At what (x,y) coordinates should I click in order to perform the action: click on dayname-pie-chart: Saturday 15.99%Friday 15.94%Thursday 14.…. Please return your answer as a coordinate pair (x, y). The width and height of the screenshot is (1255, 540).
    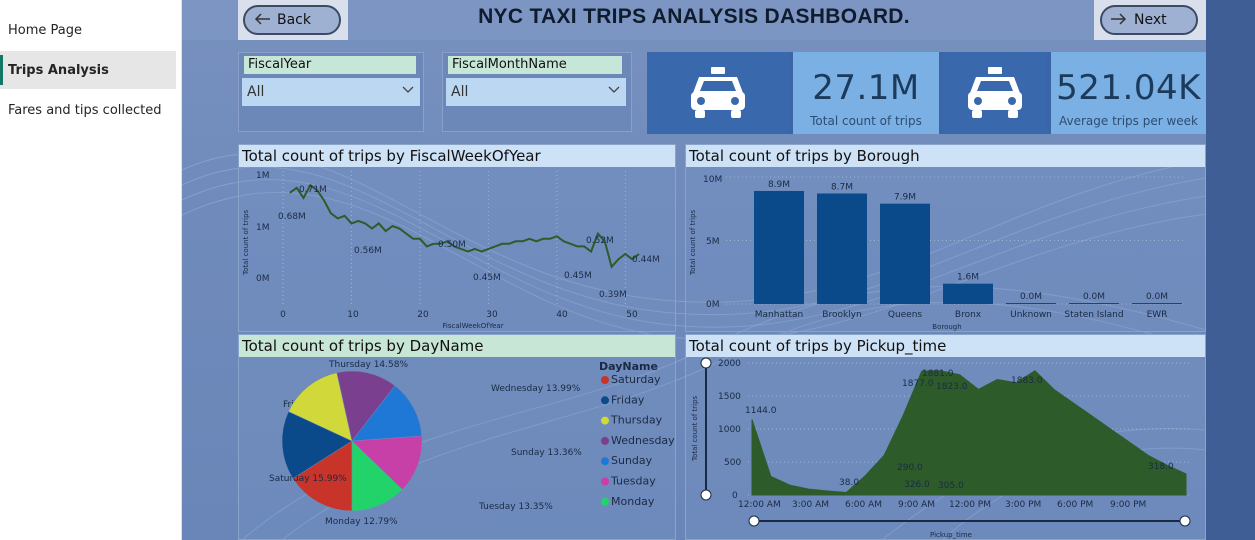
    Looking at the image, I should click on (472, 443).